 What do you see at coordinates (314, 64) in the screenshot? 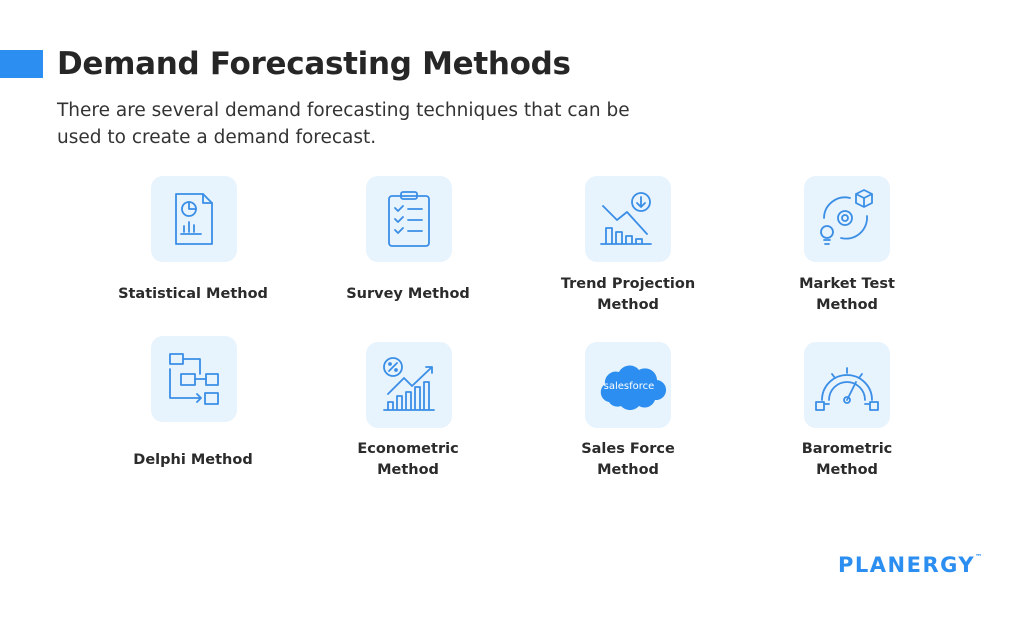
I see `title: Demand Forecasting Methods` at bounding box center [314, 64].